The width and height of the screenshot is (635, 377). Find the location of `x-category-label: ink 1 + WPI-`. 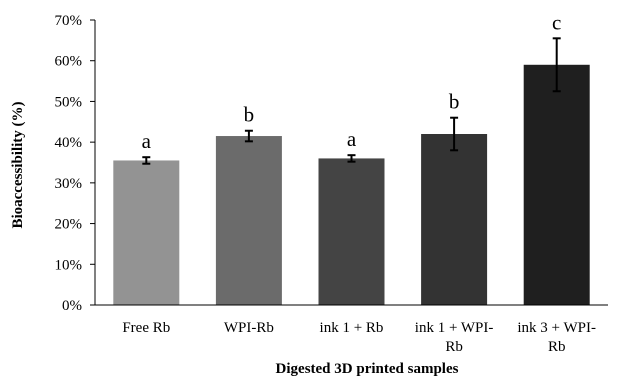

x-category-label: ink 1 + WPI- is located at coordinates (454, 328).